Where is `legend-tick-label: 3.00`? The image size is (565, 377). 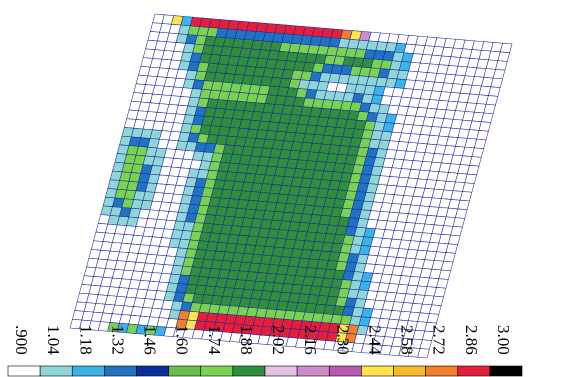 legend-tick-label: 3.00 is located at coordinates (503, 340).